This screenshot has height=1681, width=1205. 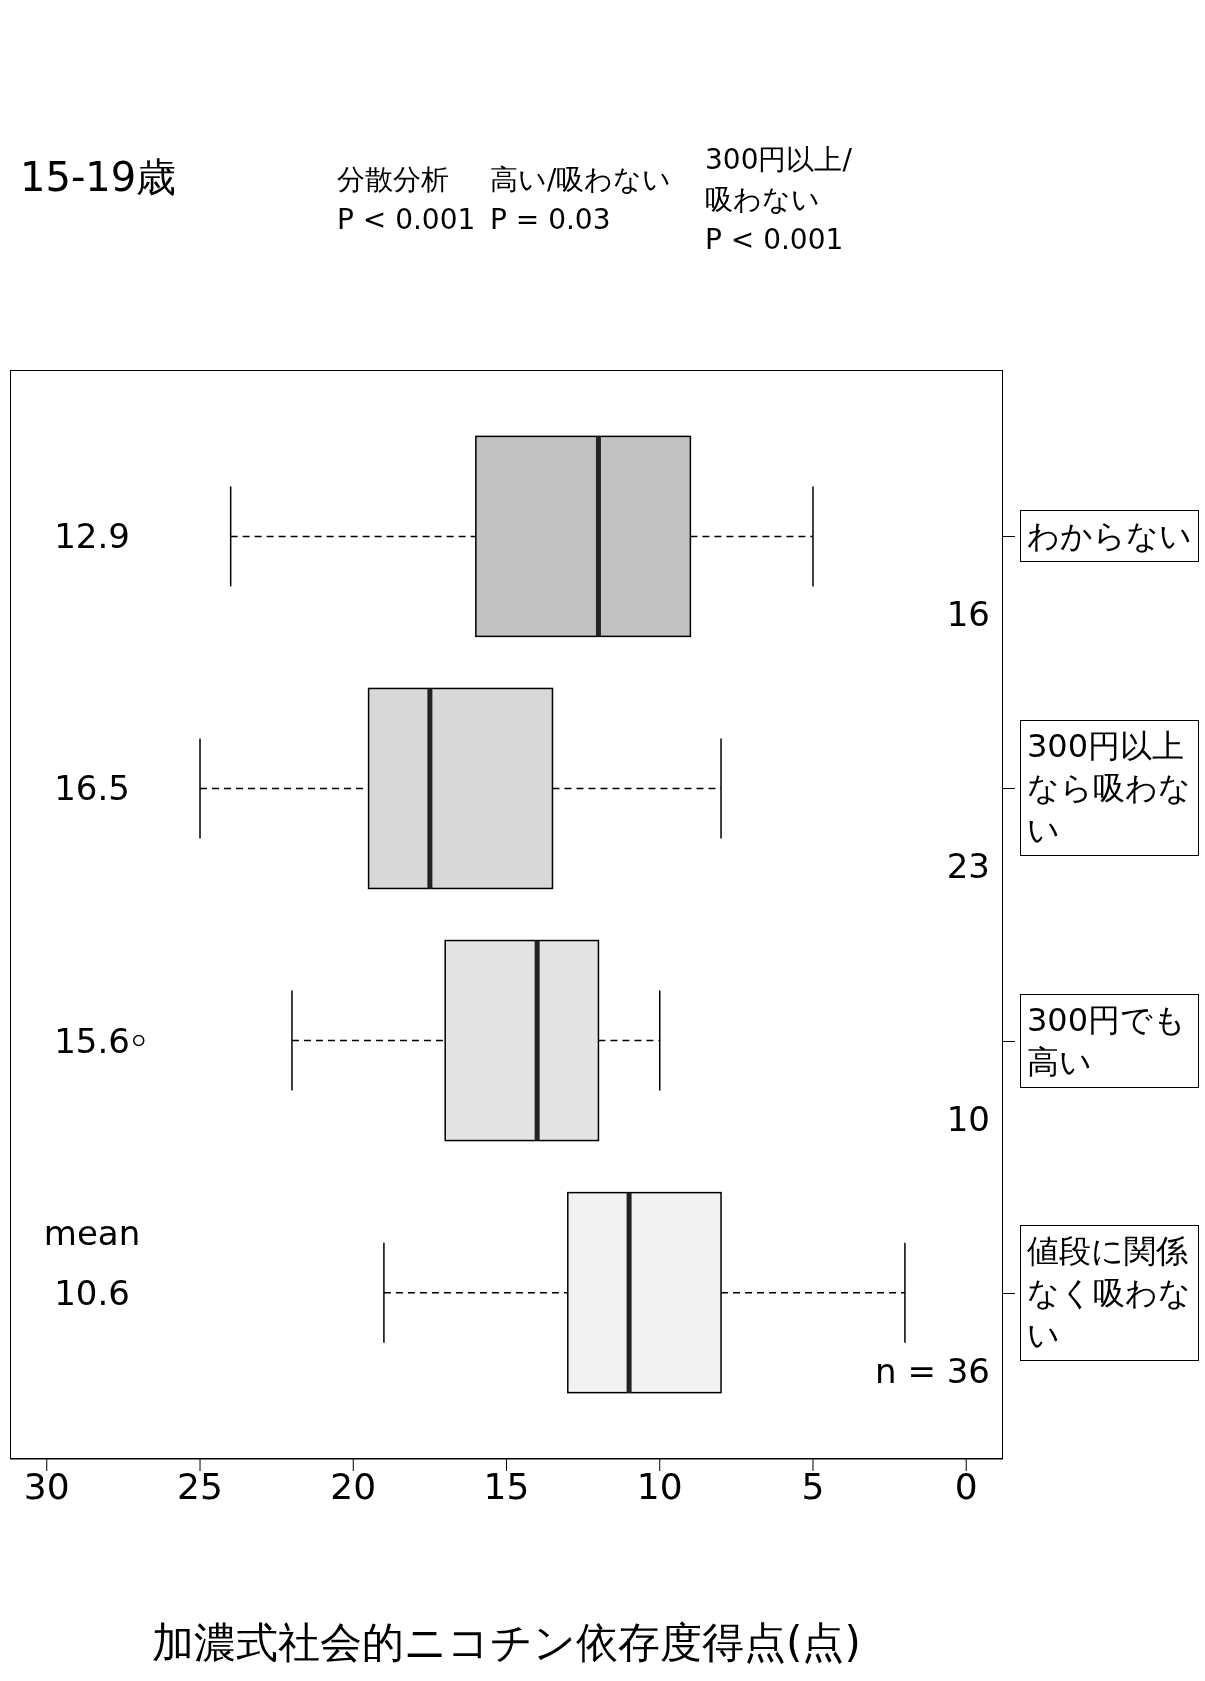 I want to click on annotation: 23, so click(x=968, y=866).